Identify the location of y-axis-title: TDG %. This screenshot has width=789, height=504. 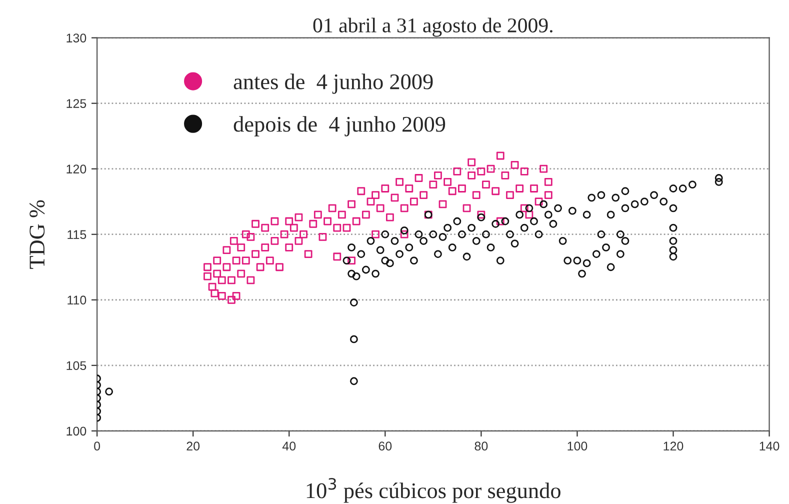
(37, 234).